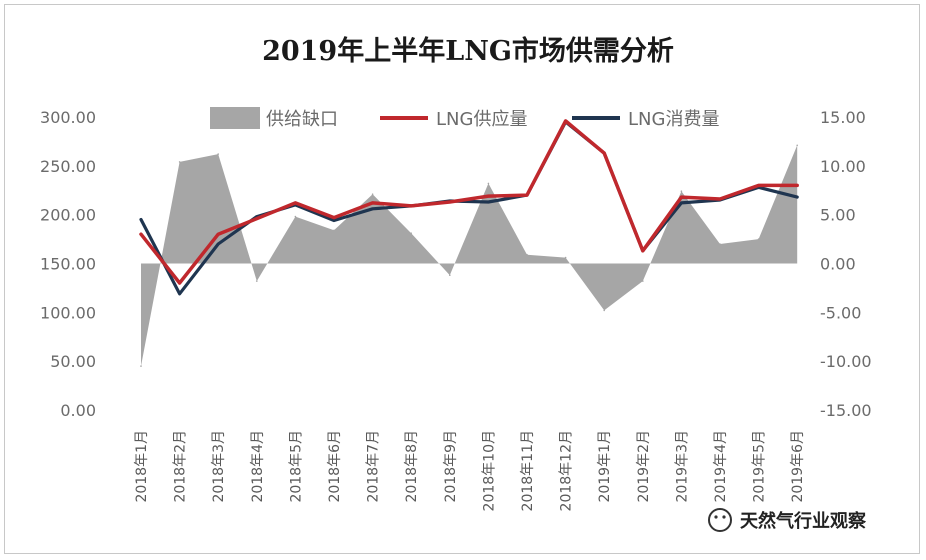  What do you see at coordinates (68, 117) in the screenshot?
I see `left-tick-label: 300.00` at bounding box center [68, 117].